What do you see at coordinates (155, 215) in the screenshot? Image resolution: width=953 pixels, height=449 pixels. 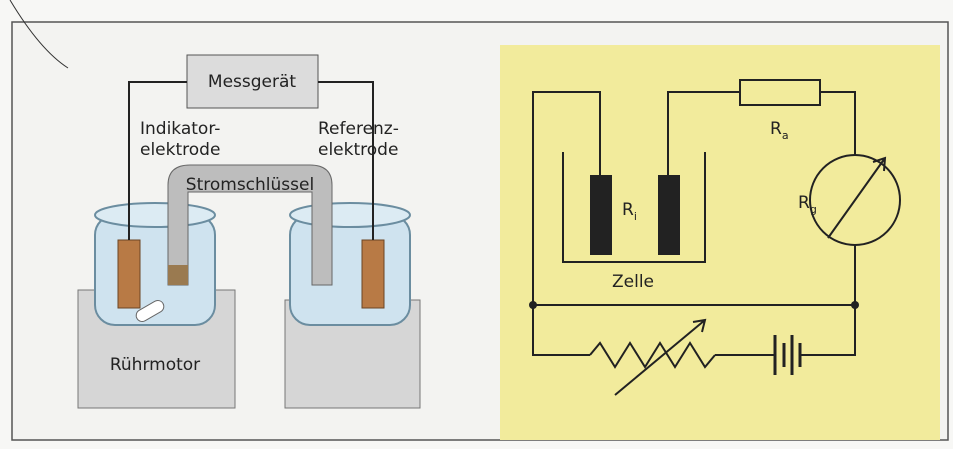 I see `beaker-left-rim` at bounding box center [155, 215].